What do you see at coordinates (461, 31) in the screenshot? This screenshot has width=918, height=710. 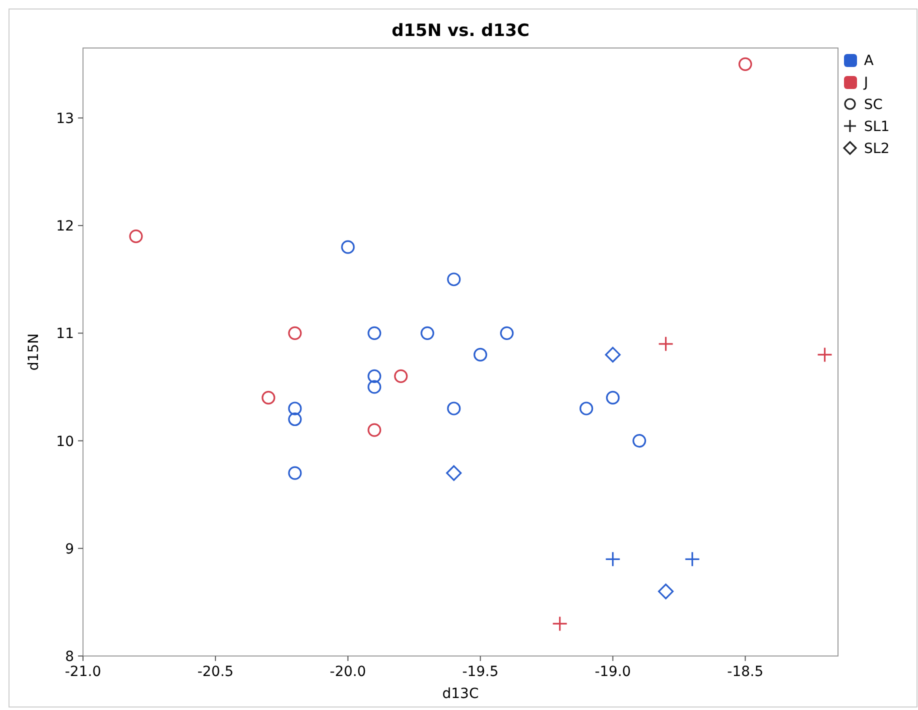 I see `chart-title: d15N vs. d13C` at bounding box center [461, 31].